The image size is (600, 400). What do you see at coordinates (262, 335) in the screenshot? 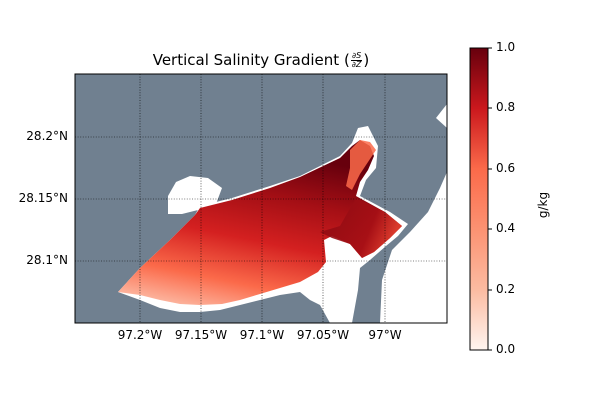
I see `lon-tick-label: 97.1°W` at bounding box center [262, 335].